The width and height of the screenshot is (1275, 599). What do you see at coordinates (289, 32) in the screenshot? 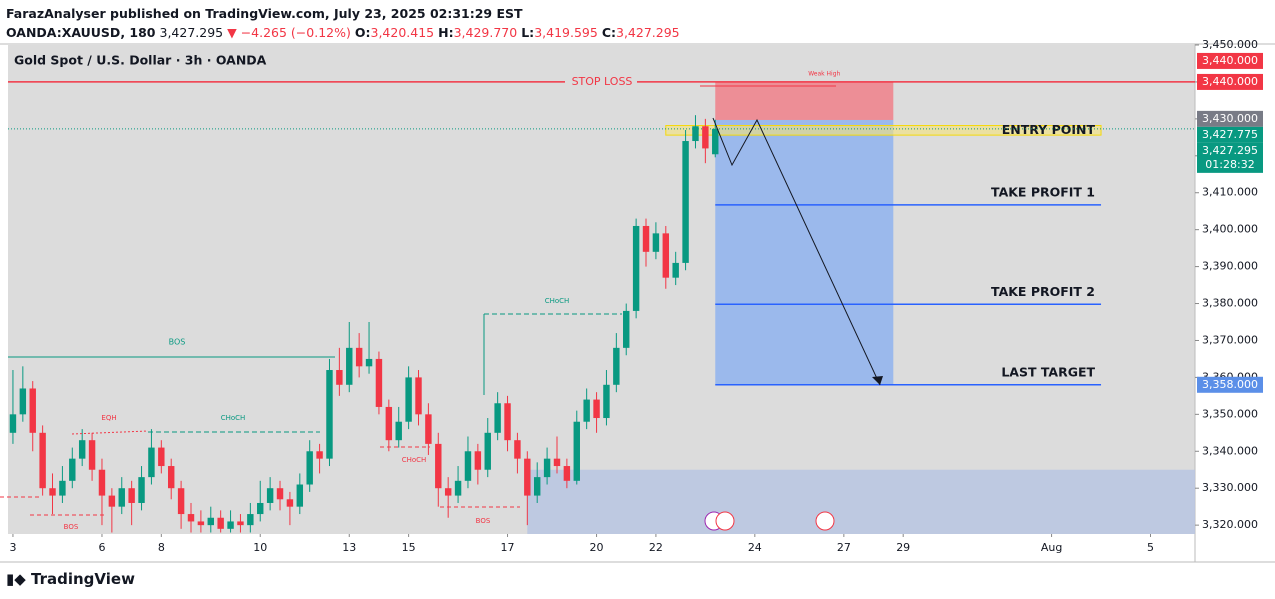
I see `change: ▼ −4.265 (−0.12%)` at bounding box center [289, 32].